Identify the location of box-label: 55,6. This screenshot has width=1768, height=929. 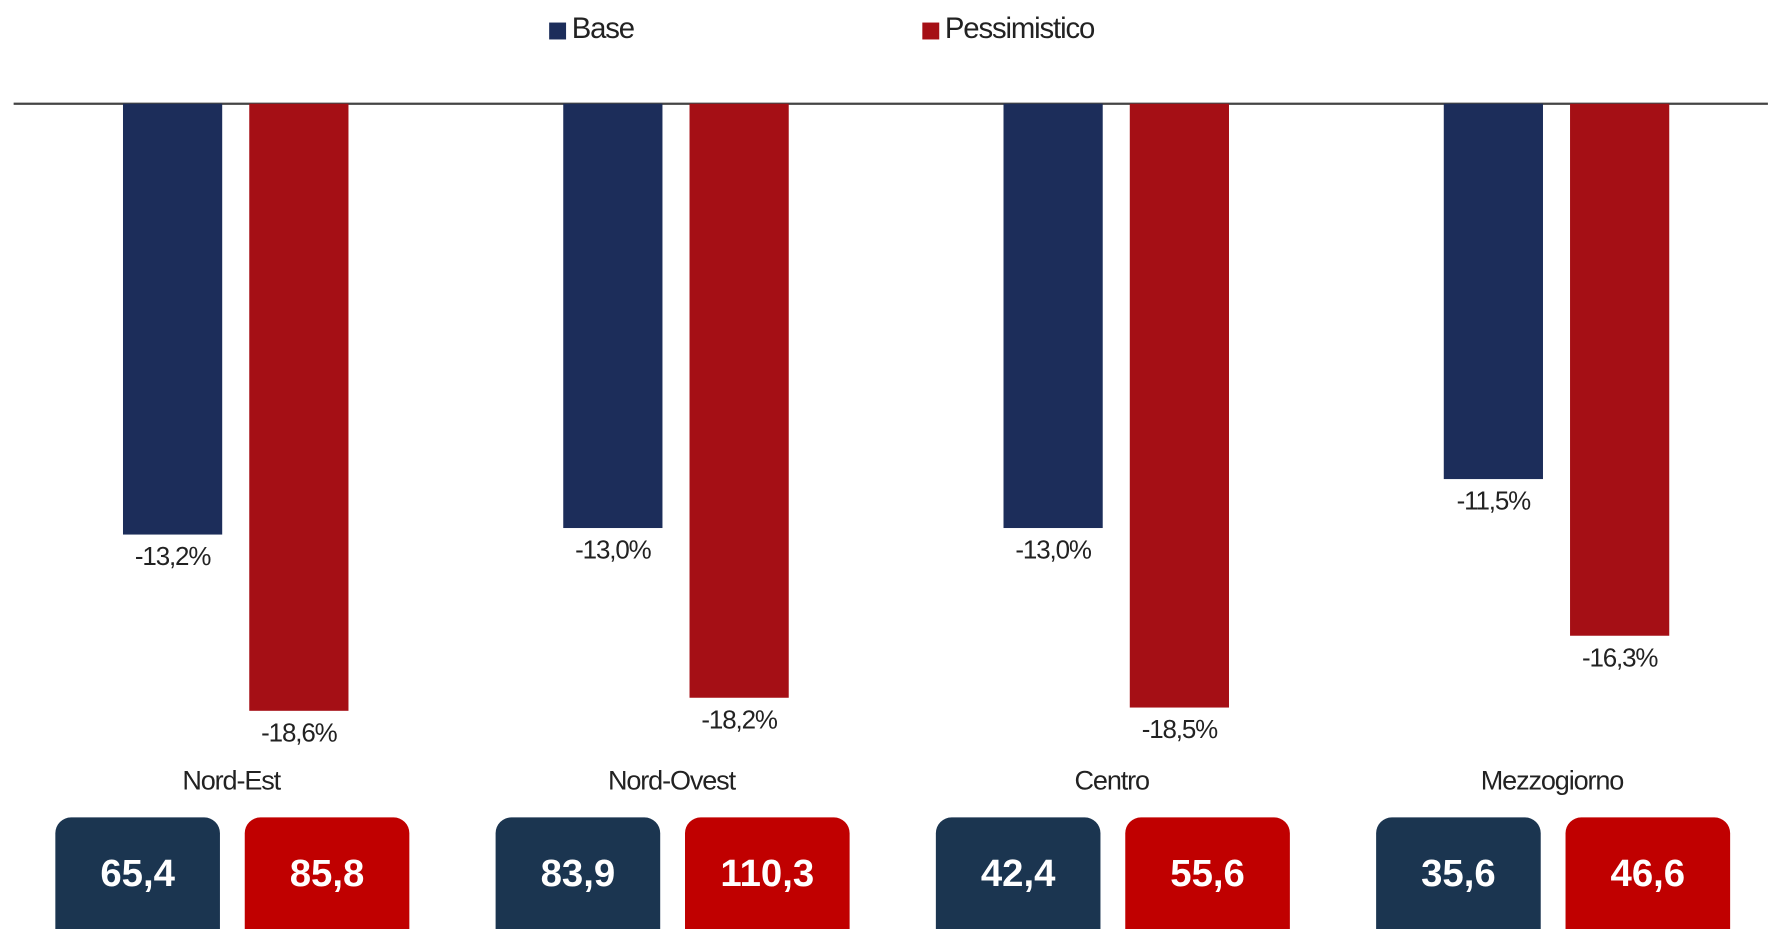
(1207, 873).